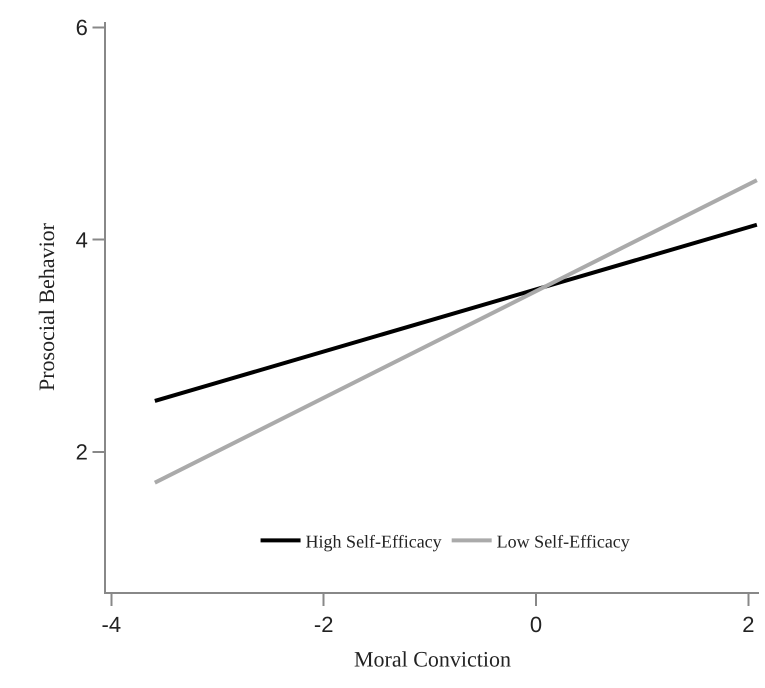 This screenshot has width=765, height=688. Describe the element at coordinates (112, 625) in the screenshot. I see `x-tick-label: -4` at that location.